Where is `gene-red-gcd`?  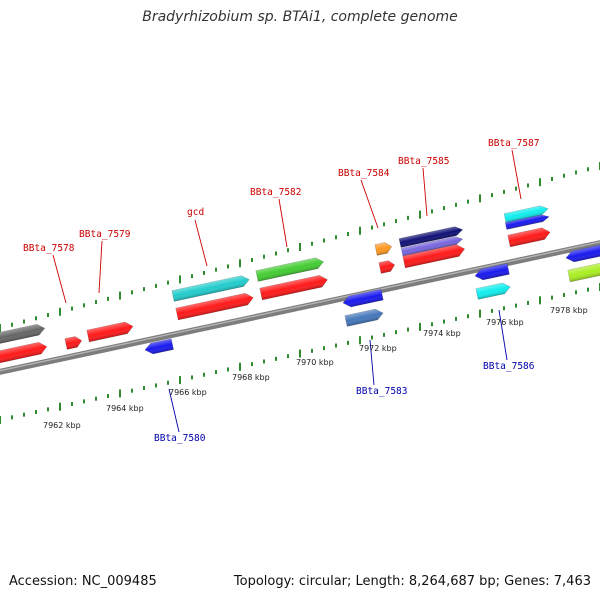 gene-red-gcd is located at coordinates (215, 306).